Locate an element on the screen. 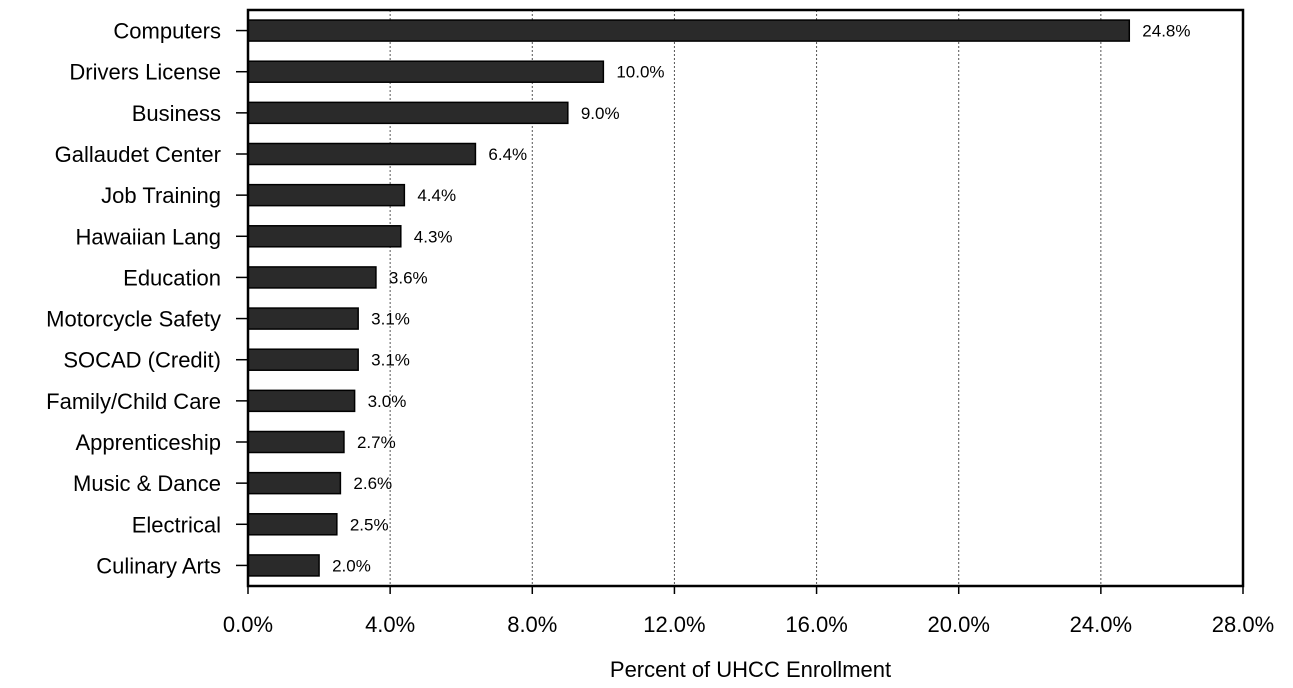 The width and height of the screenshot is (1293, 688). data-label: 2.6% is located at coordinates (372, 483).